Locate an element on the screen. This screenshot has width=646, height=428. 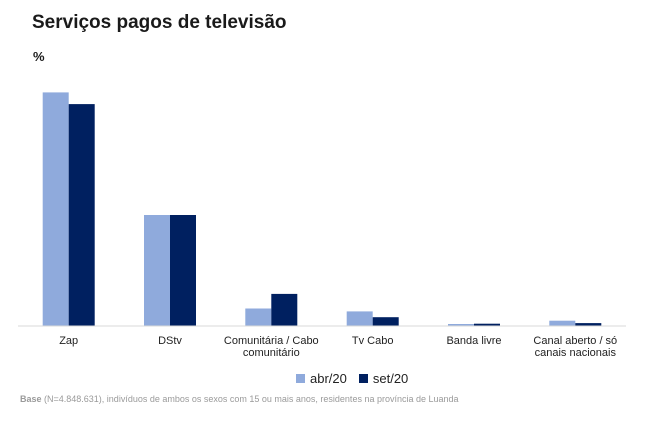
x-tick-label: Banda livre is located at coordinates (473, 341).